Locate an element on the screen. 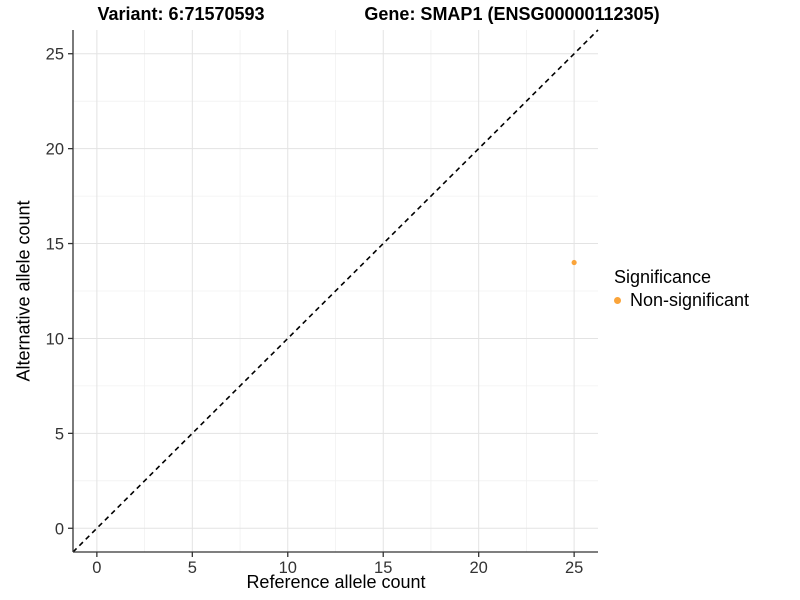 The image size is (800, 600). legend: Significance Non-significant is located at coordinates (681, 288).